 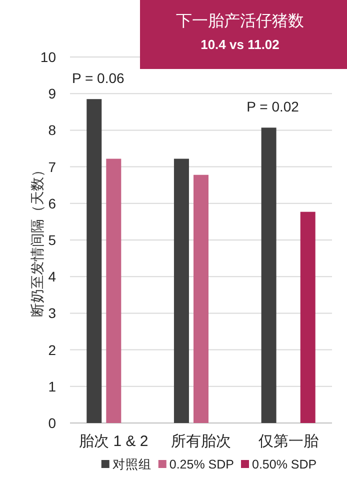 I want to click on annotation: P = 0.06, so click(x=98, y=78).